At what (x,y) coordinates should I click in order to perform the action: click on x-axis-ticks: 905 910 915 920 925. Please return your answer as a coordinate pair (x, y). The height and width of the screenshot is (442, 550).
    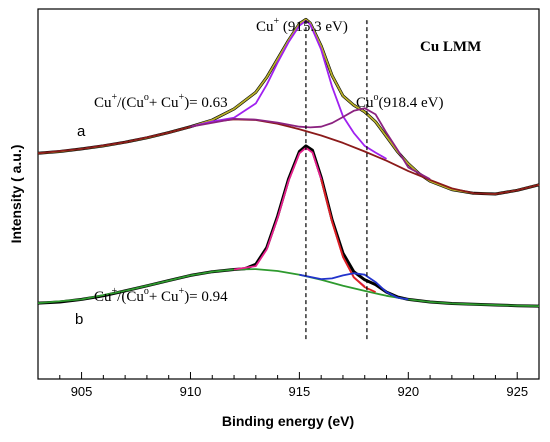
    Looking at the image, I should click on (288, 385).